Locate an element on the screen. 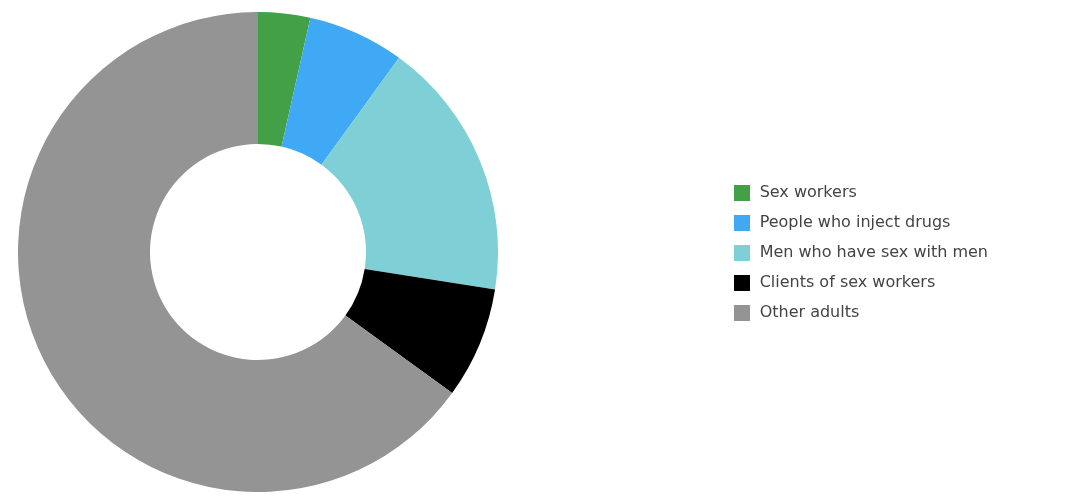 The image size is (1072, 504). legend-label: Sex workers is located at coordinates (808, 191).